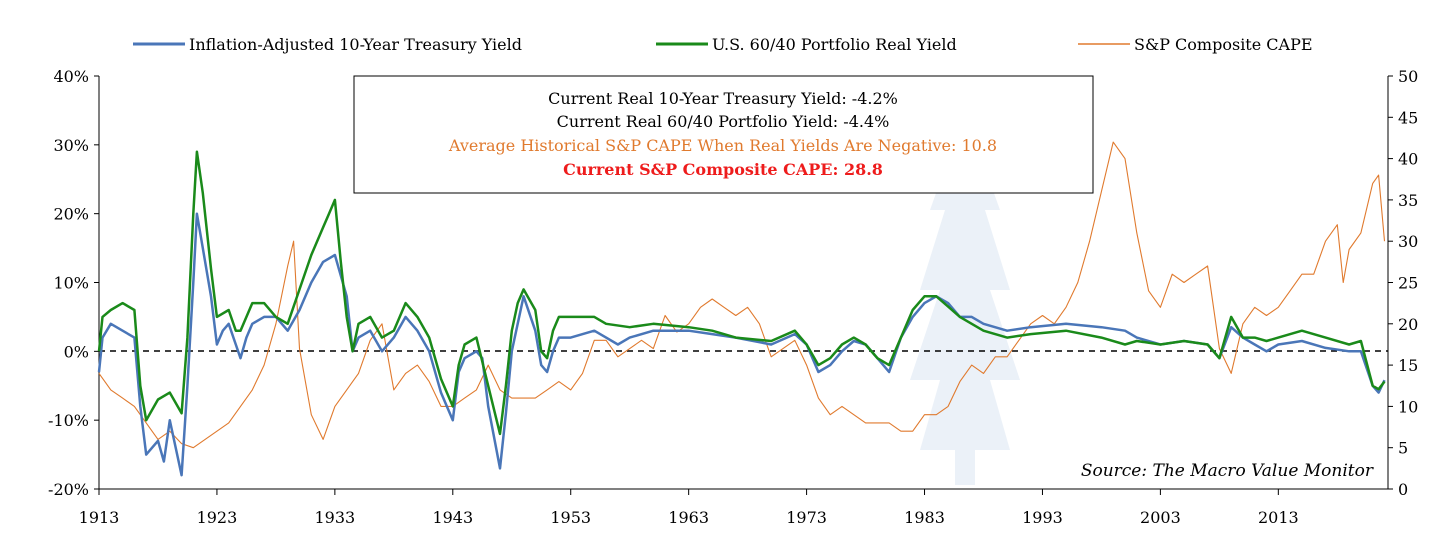 The image size is (1456, 556). Describe the element at coordinates (1227, 471) in the screenshot. I see `source-note: Source: The Macro Value Monitor` at that location.